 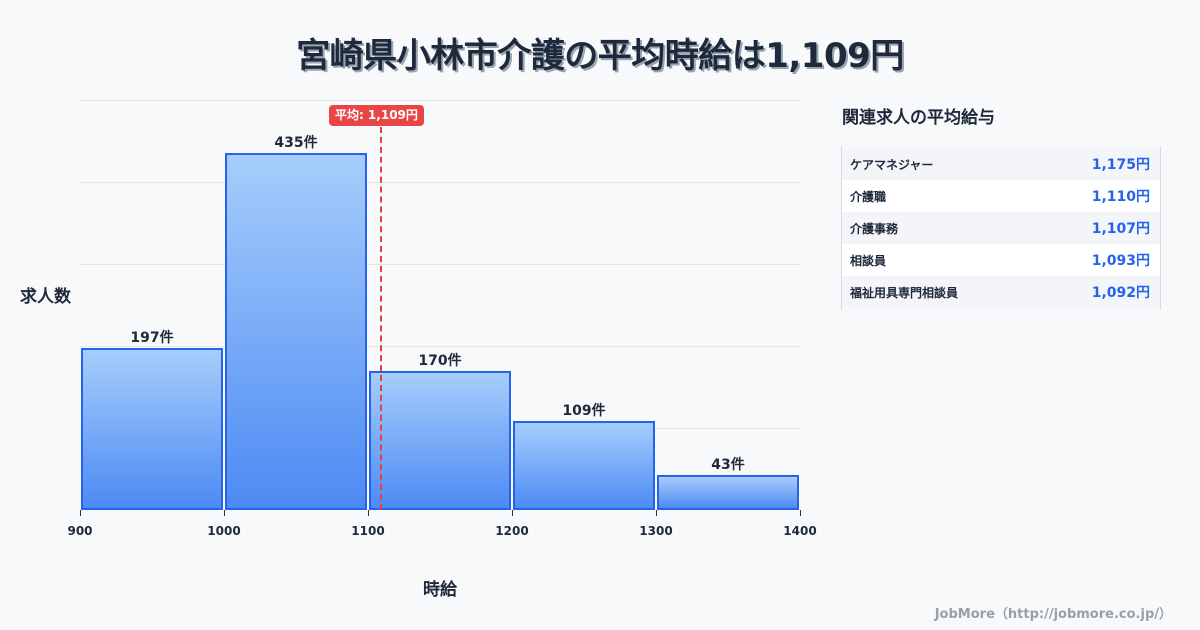 What do you see at coordinates (440, 360) in the screenshot?
I see `bar-value-label: 170件` at bounding box center [440, 360].